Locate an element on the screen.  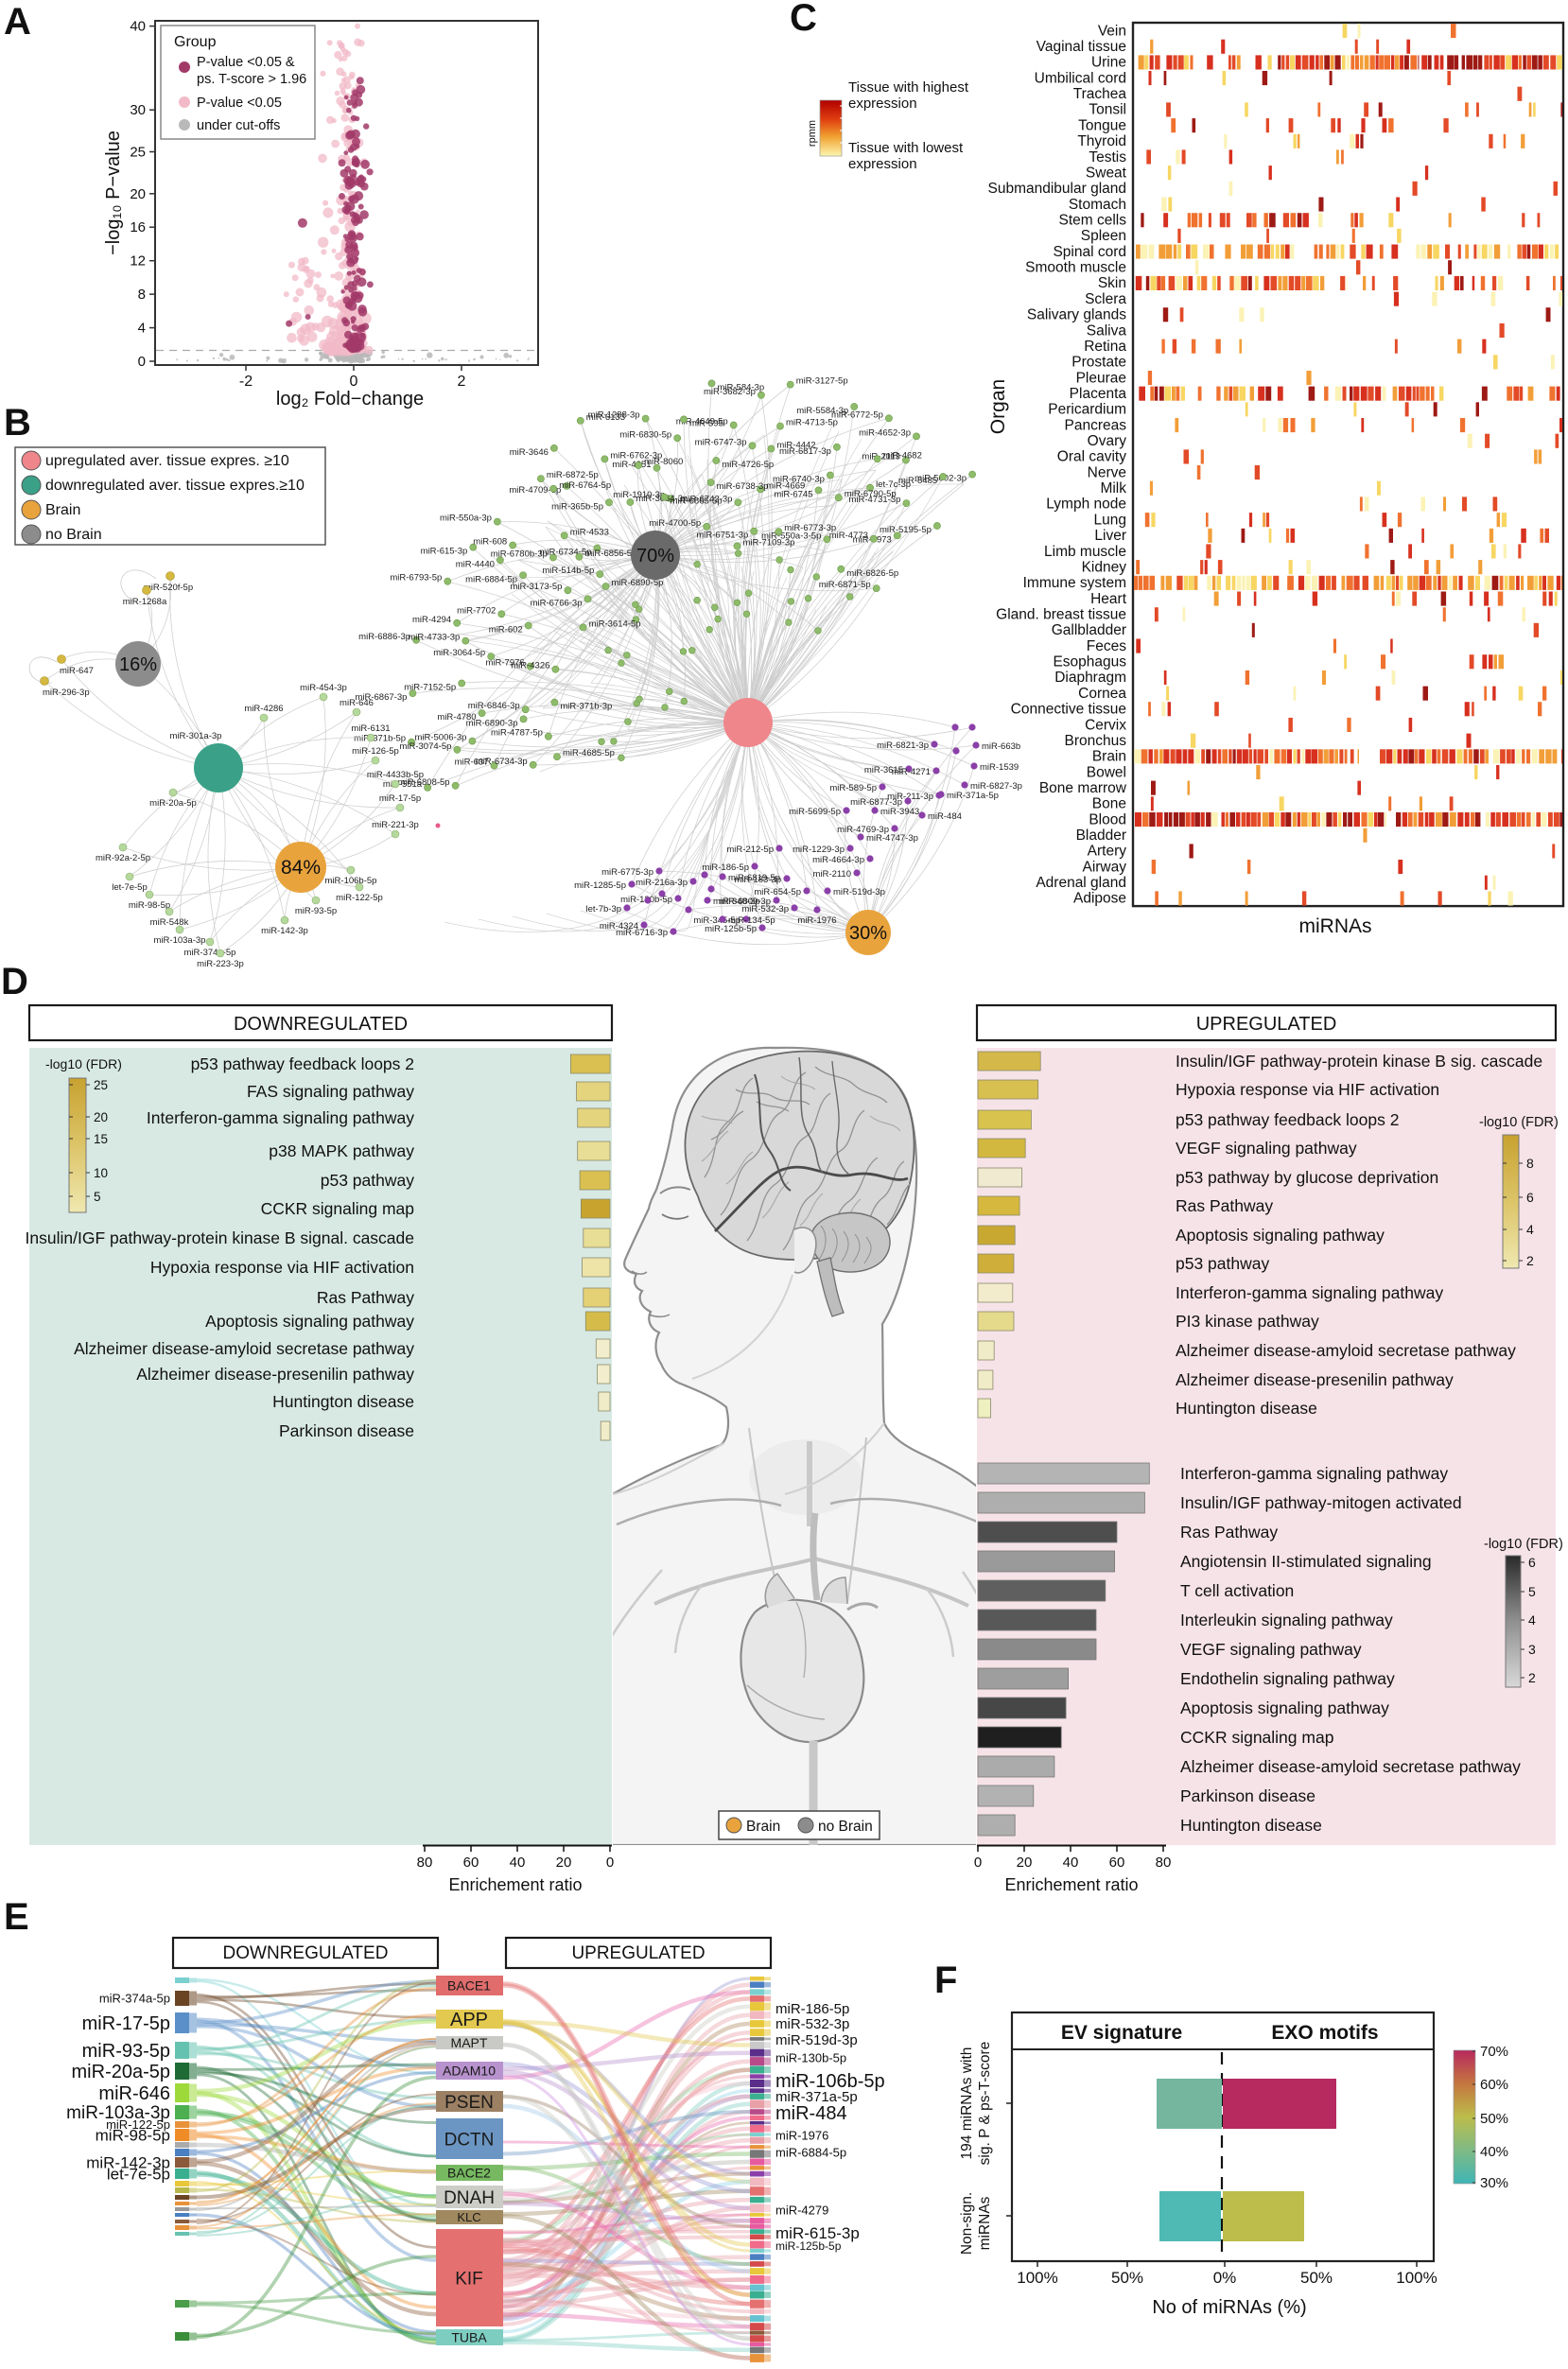
svg-text: BACE1 is located at coordinates (469, 1986).